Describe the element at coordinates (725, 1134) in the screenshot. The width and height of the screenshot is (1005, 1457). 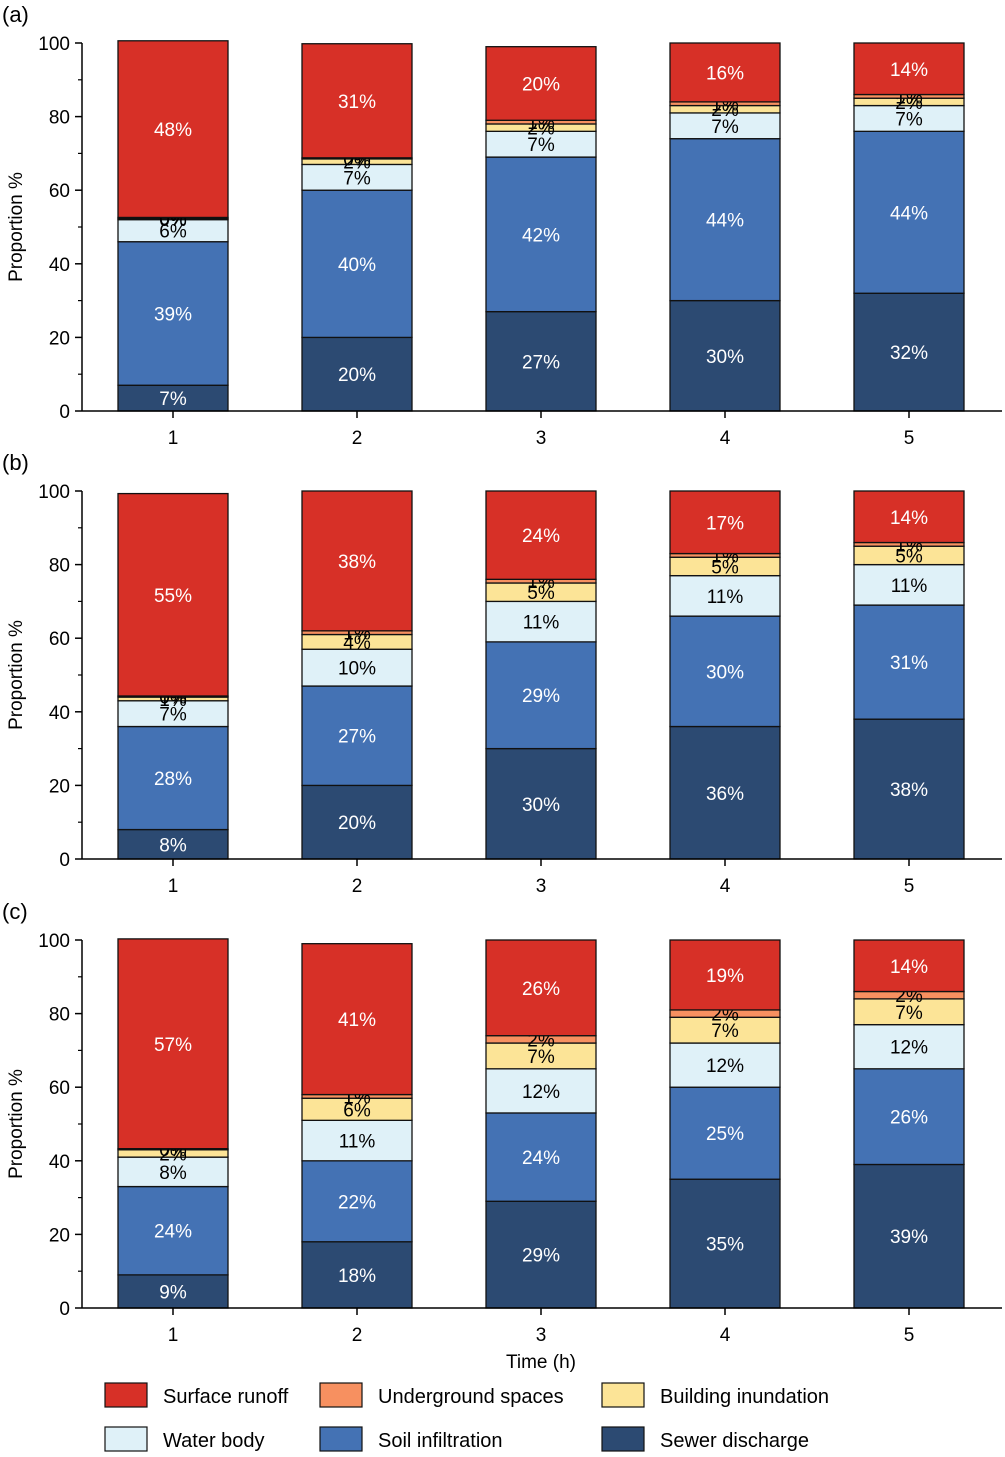
I see `data-label: 25%` at that location.